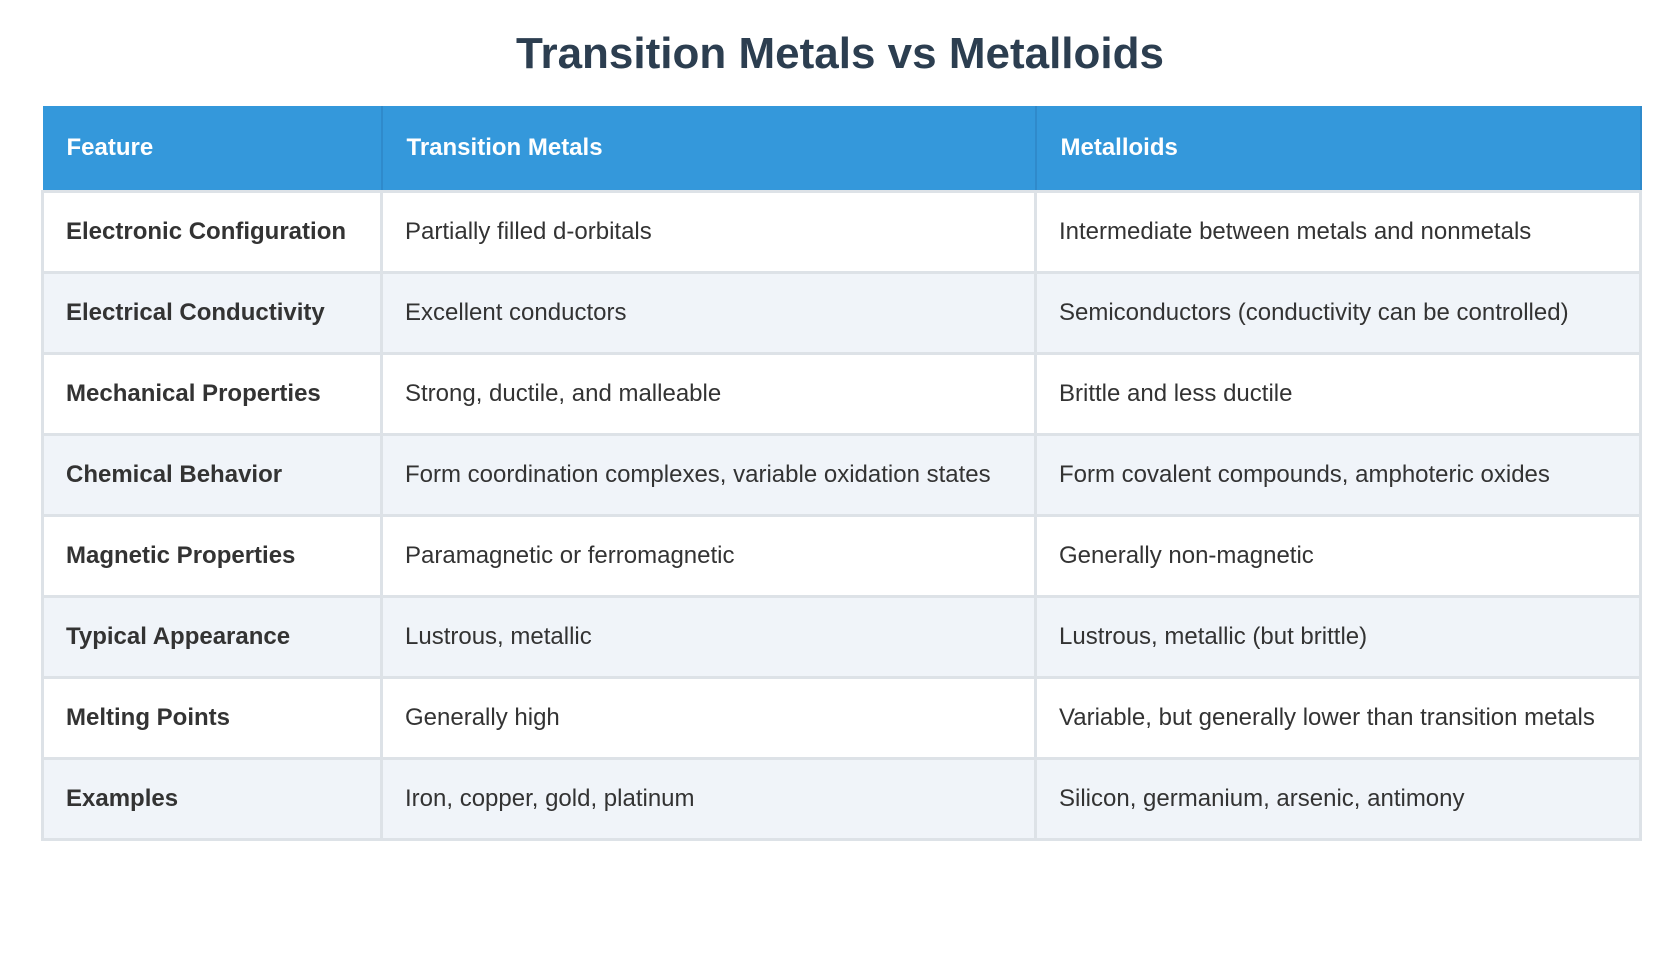 The width and height of the screenshot is (1680, 970). Describe the element at coordinates (212, 717) in the screenshot. I see `feature-cell: Melting Points` at that location.